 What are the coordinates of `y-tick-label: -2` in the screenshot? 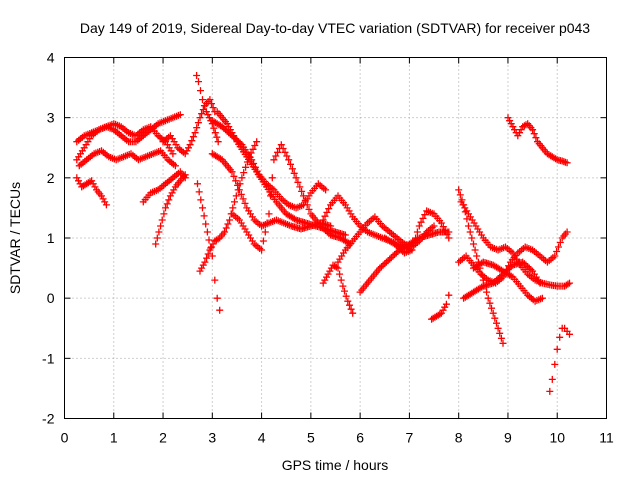 It's located at (48, 419).